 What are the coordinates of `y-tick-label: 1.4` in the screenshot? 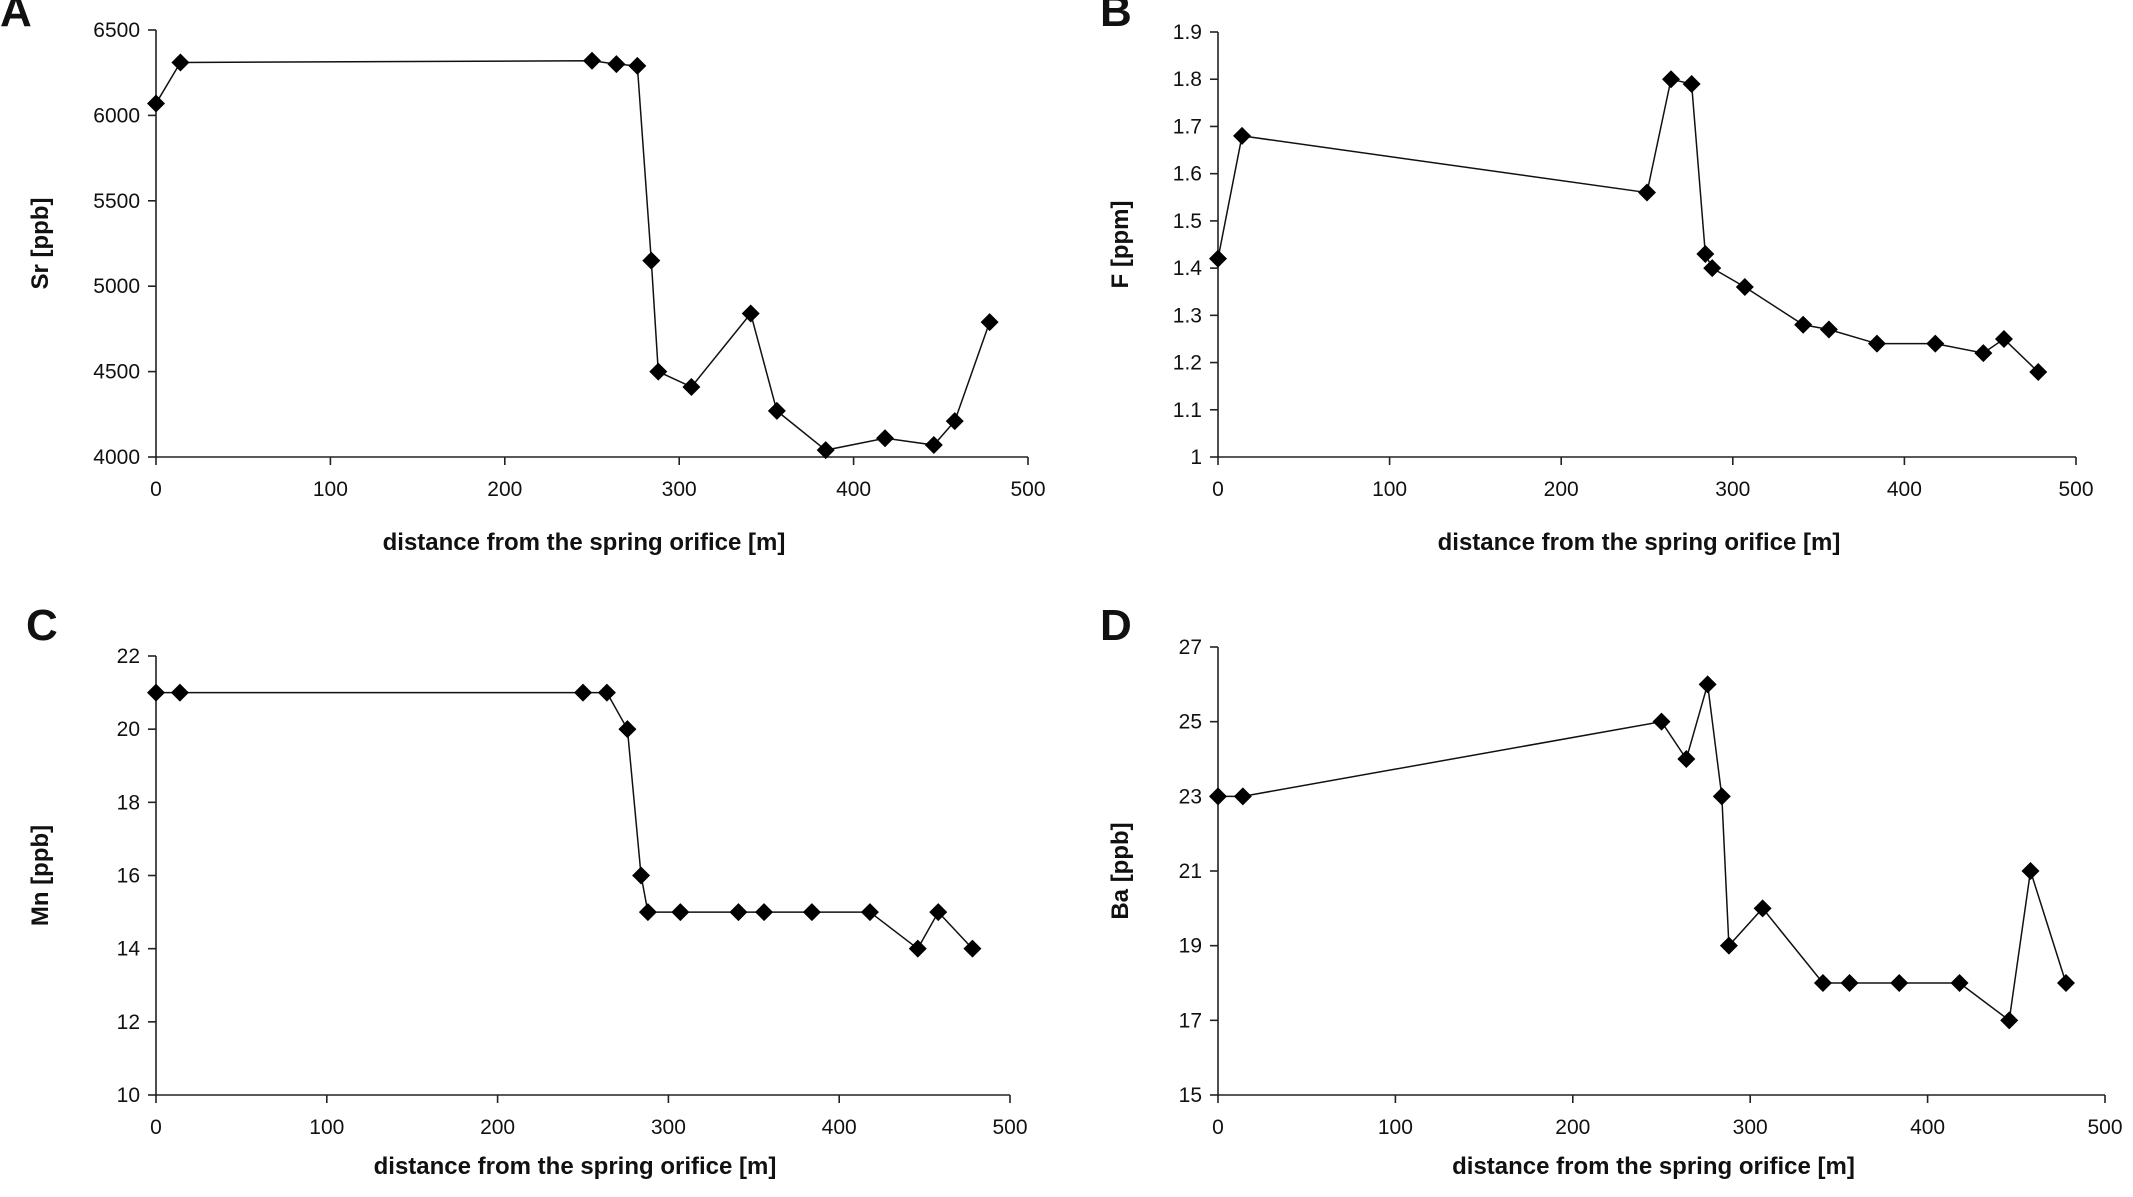 It's located at (1188, 268).